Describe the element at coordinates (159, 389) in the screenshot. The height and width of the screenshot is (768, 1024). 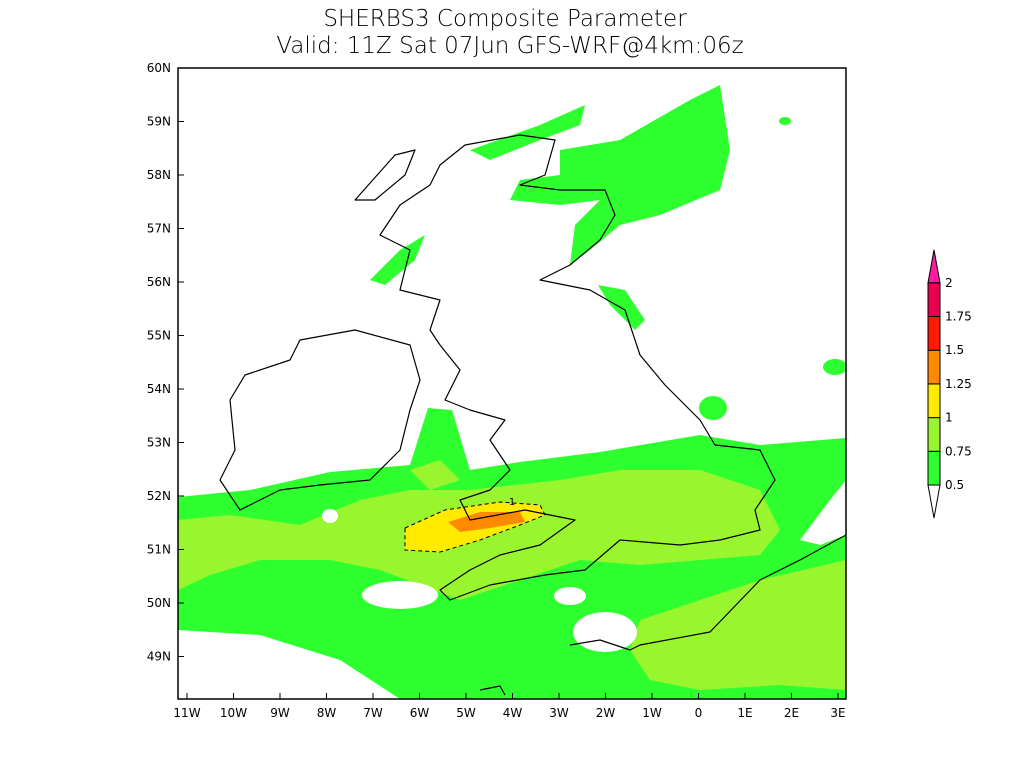
I see `y-tick-label: 54N` at that location.